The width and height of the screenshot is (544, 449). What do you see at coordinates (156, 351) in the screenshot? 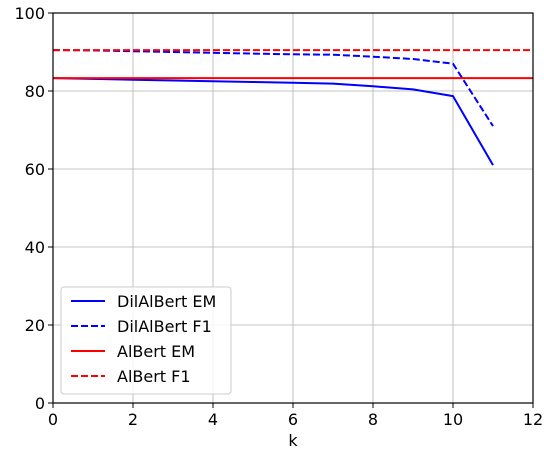
I see `legend-label: AlBert EM` at bounding box center [156, 351].